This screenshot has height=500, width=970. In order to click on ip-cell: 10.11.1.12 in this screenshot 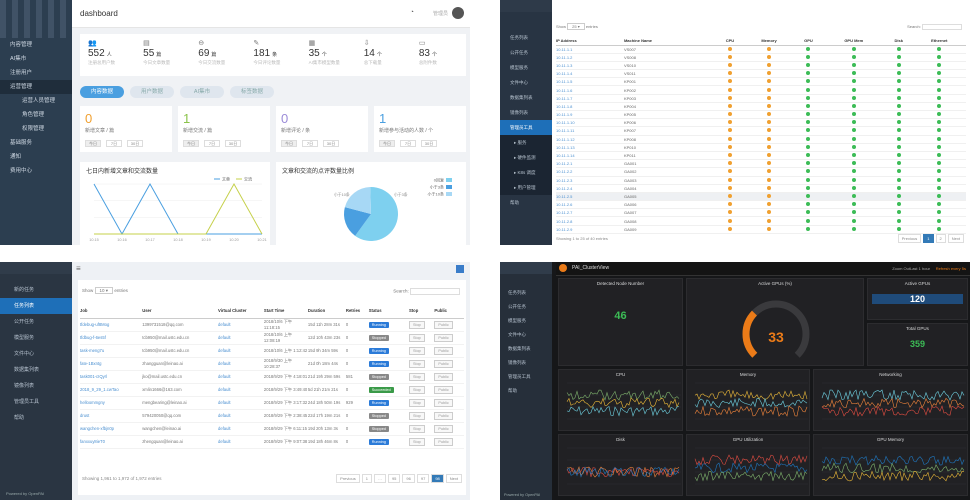, I will do `click(590, 139)`.